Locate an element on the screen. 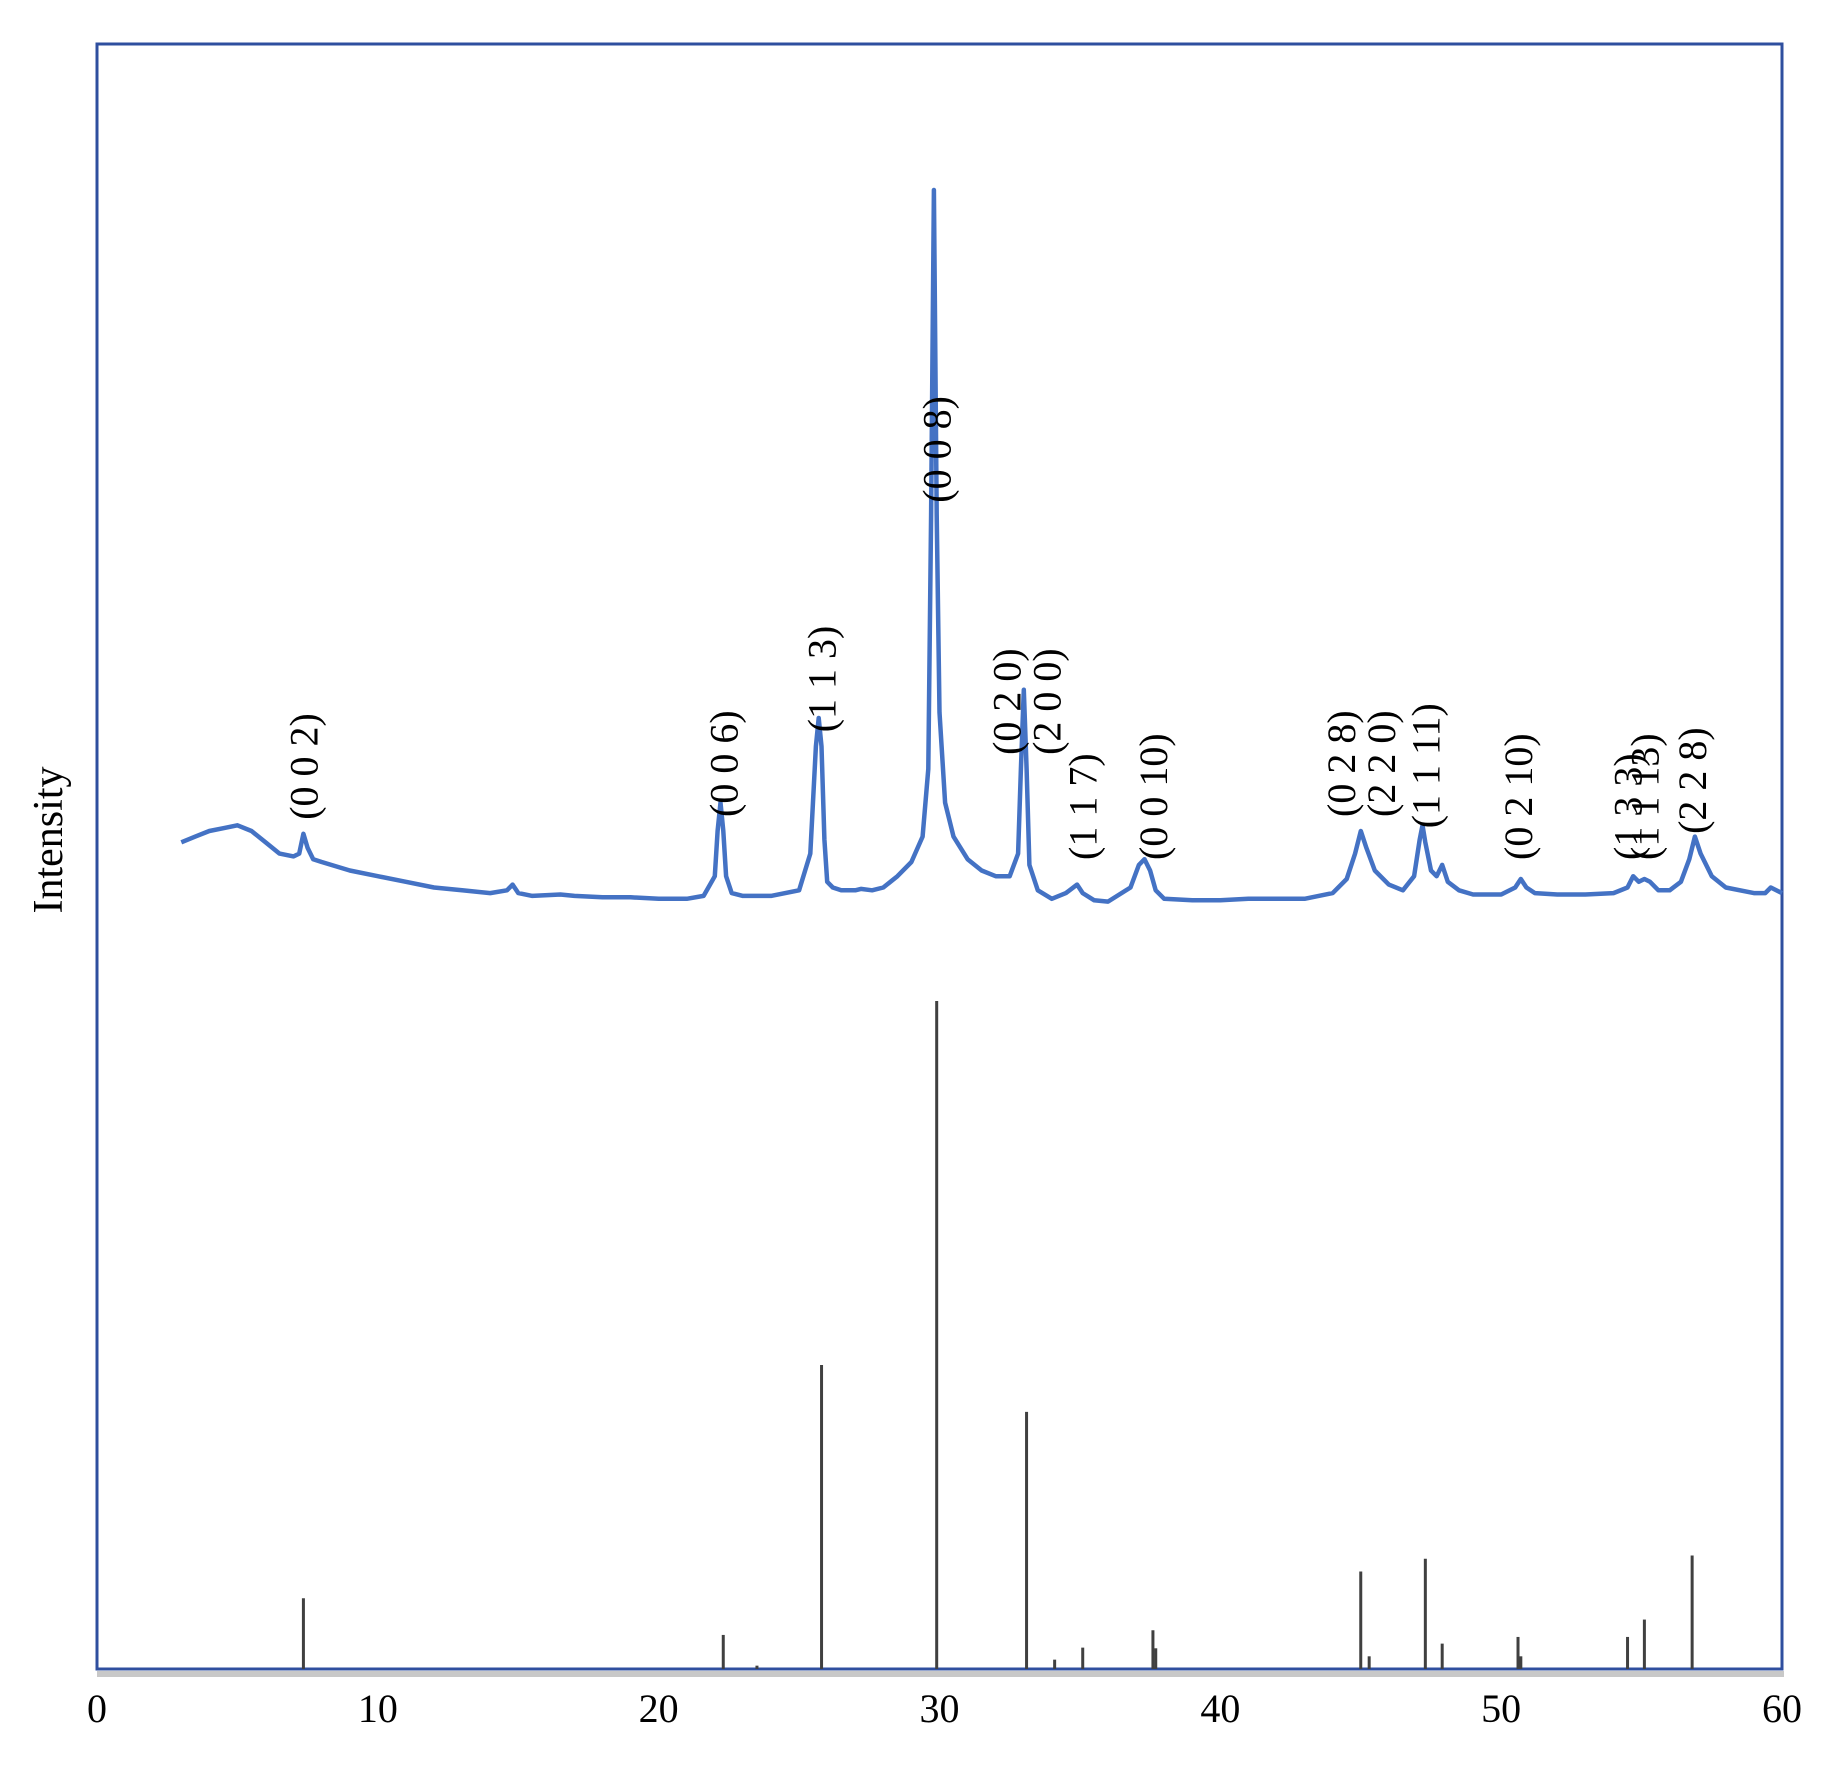 This screenshot has width=1827, height=1783. x-tick-label: 0 is located at coordinates (97, 1708).